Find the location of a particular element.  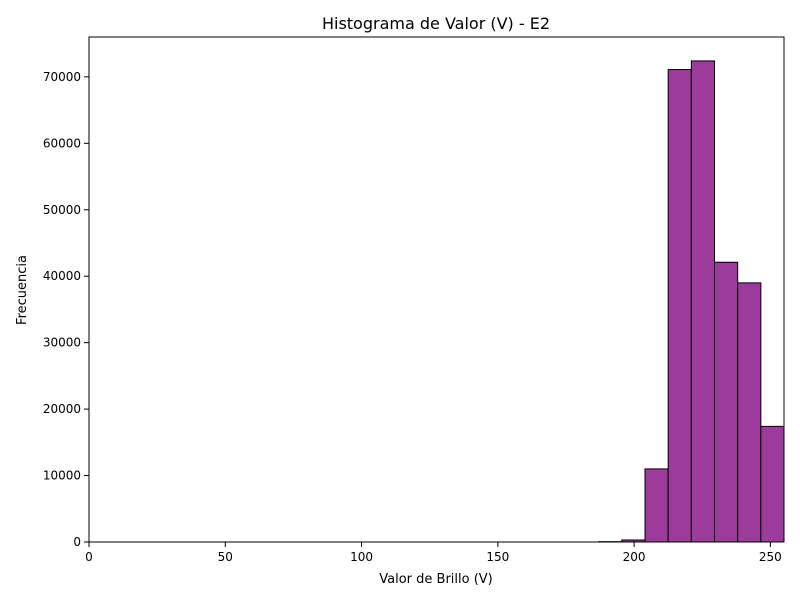

y-tick-label: 0 is located at coordinates (77, 542).